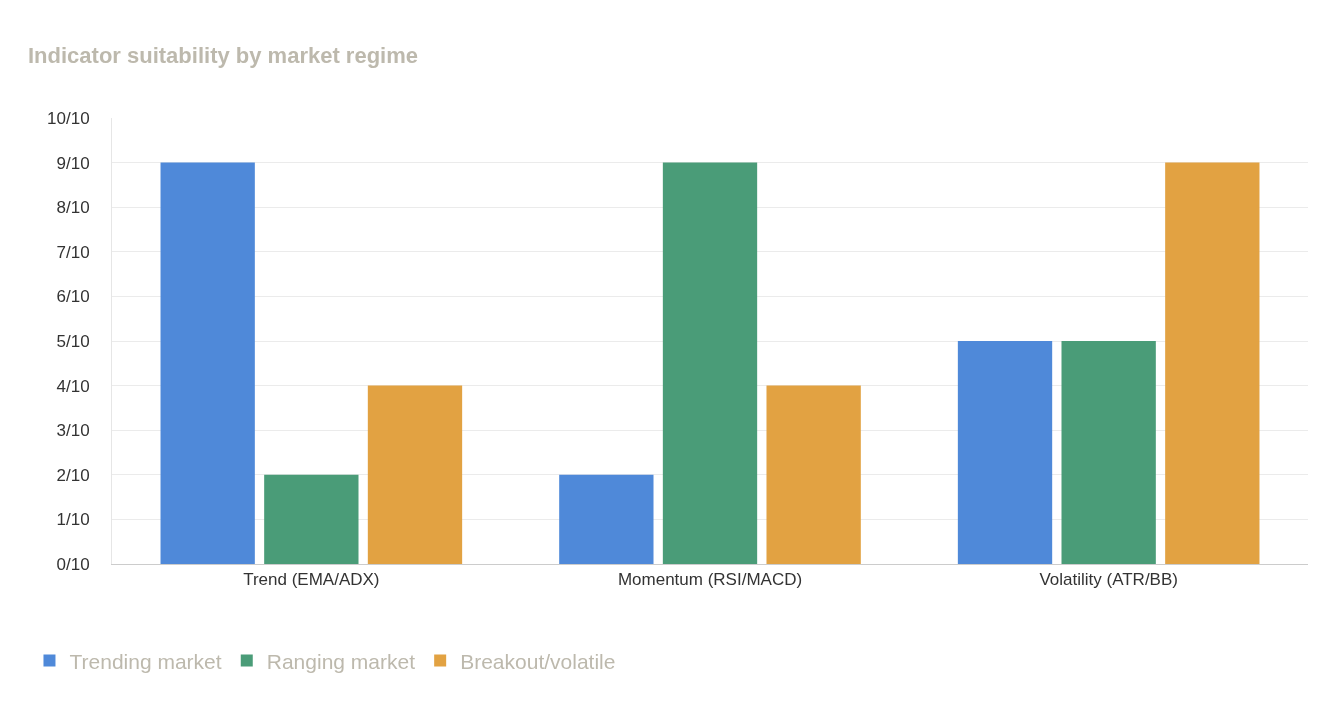 The image size is (1344, 723). Describe the element at coordinates (73, 341) in the screenshot. I see `y-tick-label: 5/10` at that location.